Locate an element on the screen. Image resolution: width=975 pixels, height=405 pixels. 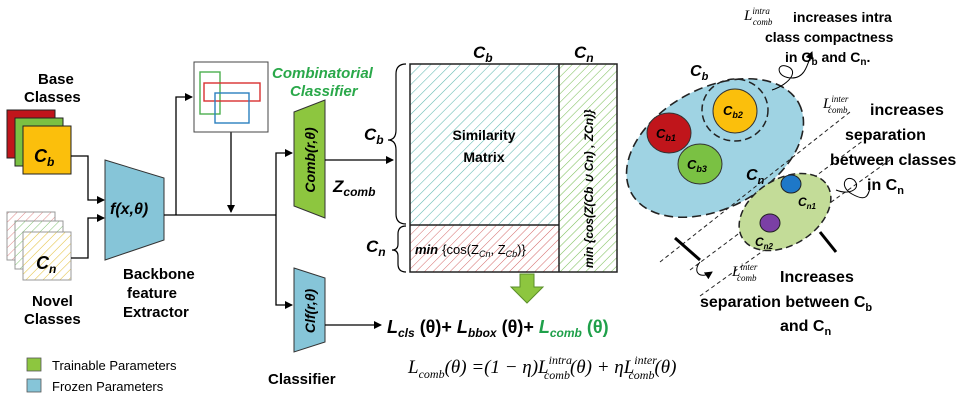
loss-line: Lcls (θ)+ Lbbox (θ)+ Lcomb (θ) is located at coordinates (498, 328).